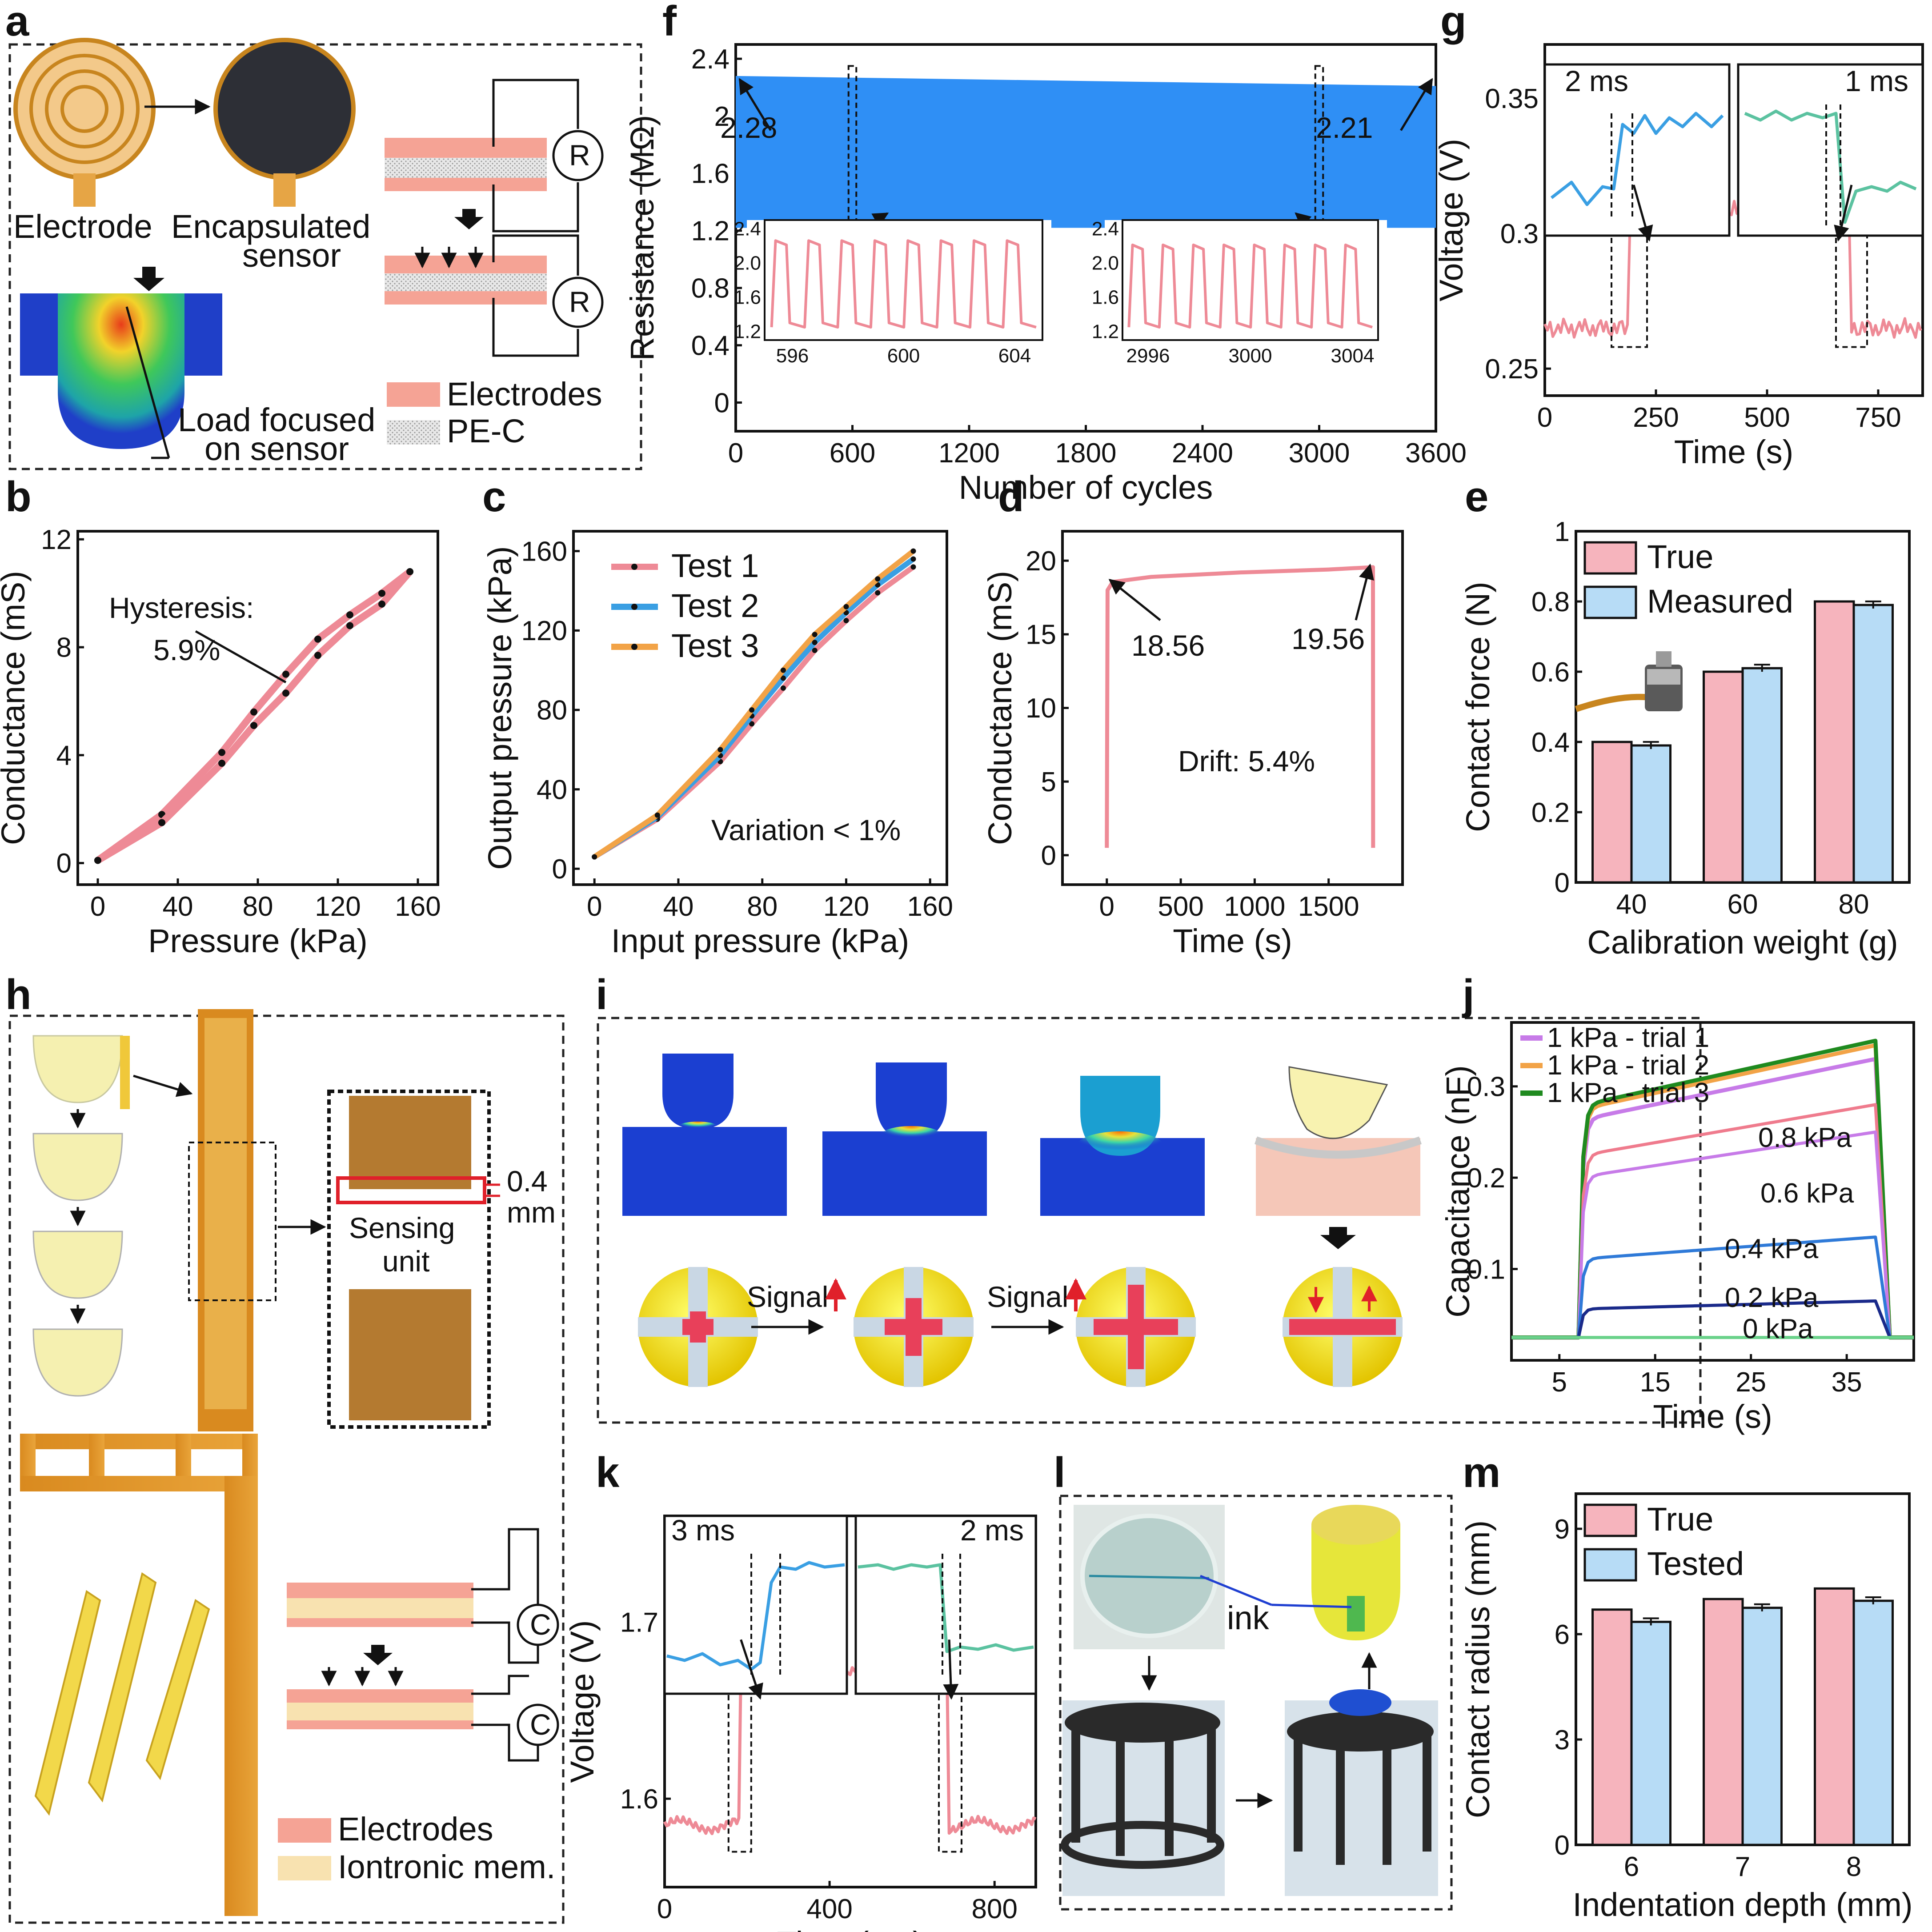 The image size is (1932, 1932). Describe the element at coordinates (1854, 1867) in the screenshot. I see `x-tick-label: 8` at that location.